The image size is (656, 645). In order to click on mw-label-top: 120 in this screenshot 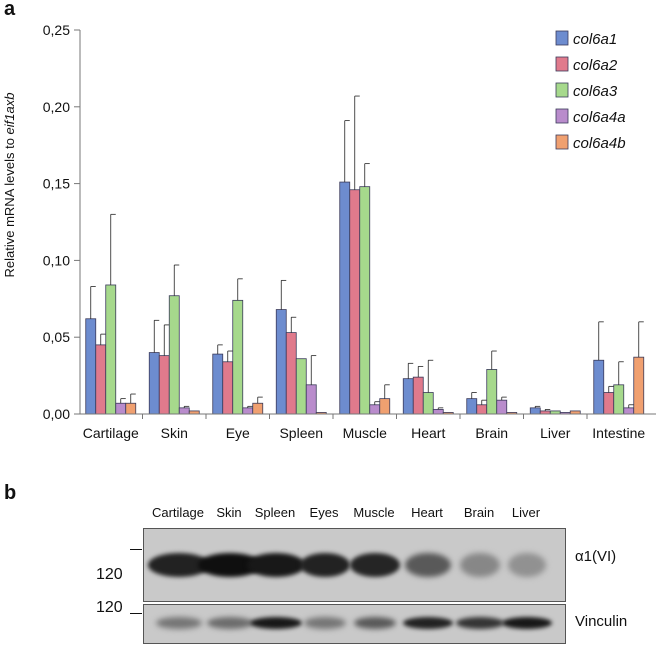, I will do `click(109, 574)`.